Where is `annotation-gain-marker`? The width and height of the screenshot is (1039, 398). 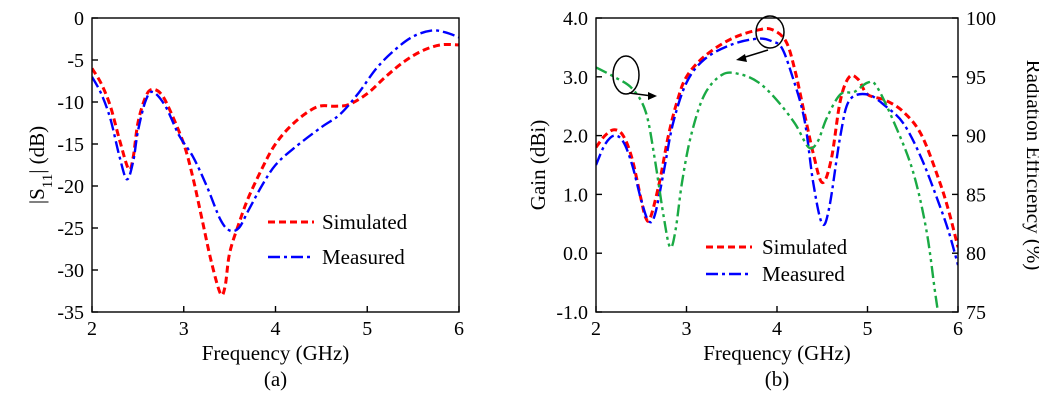 annotation-gain-marker is located at coordinates (760, 38).